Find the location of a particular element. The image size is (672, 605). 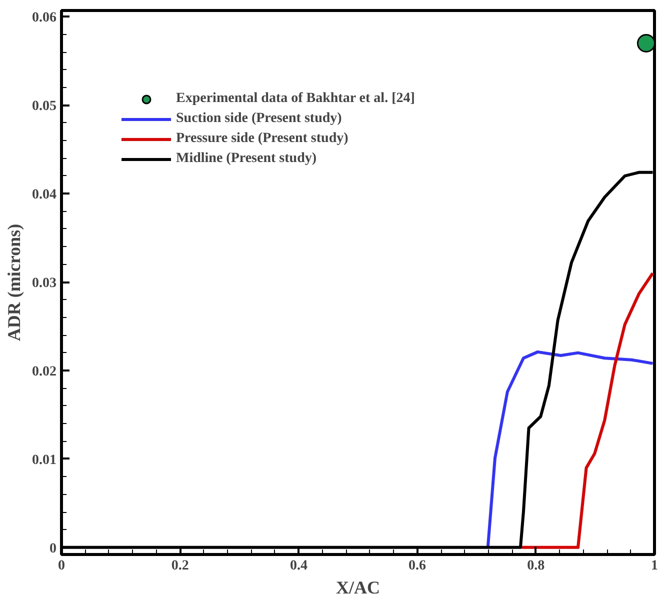

x-axis-title: X/AC is located at coordinates (358, 588).